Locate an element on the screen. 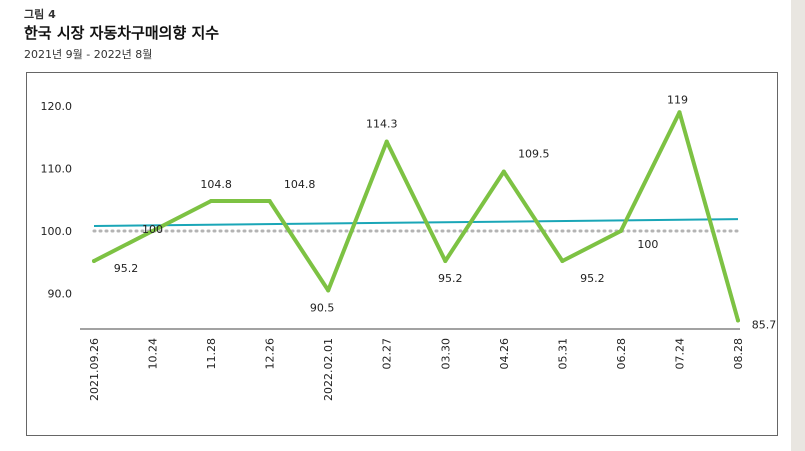 This screenshot has height=451, width=805. trend-line is located at coordinates (416, 222).